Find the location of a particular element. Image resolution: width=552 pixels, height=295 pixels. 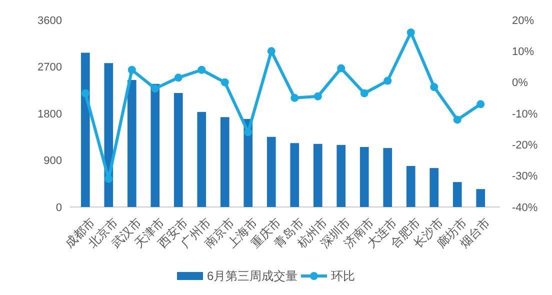

y-tick-label: 2700 is located at coordinates (50, 68).